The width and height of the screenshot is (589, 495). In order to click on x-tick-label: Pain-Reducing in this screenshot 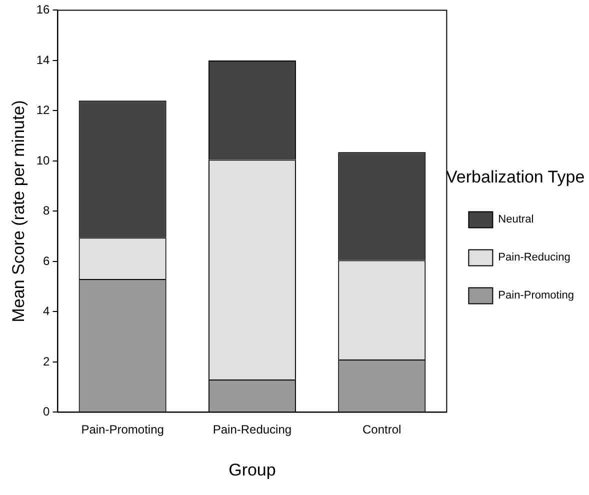, I will do `click(252, 429)`.